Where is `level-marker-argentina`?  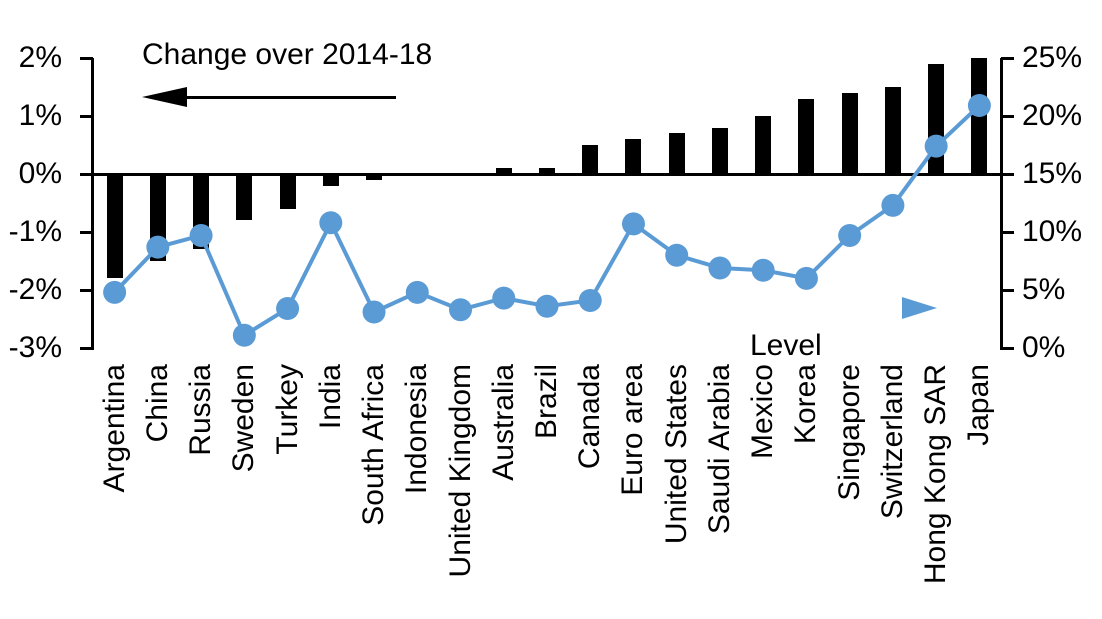 level-marker-argentina is located at coordinates (115, 292).